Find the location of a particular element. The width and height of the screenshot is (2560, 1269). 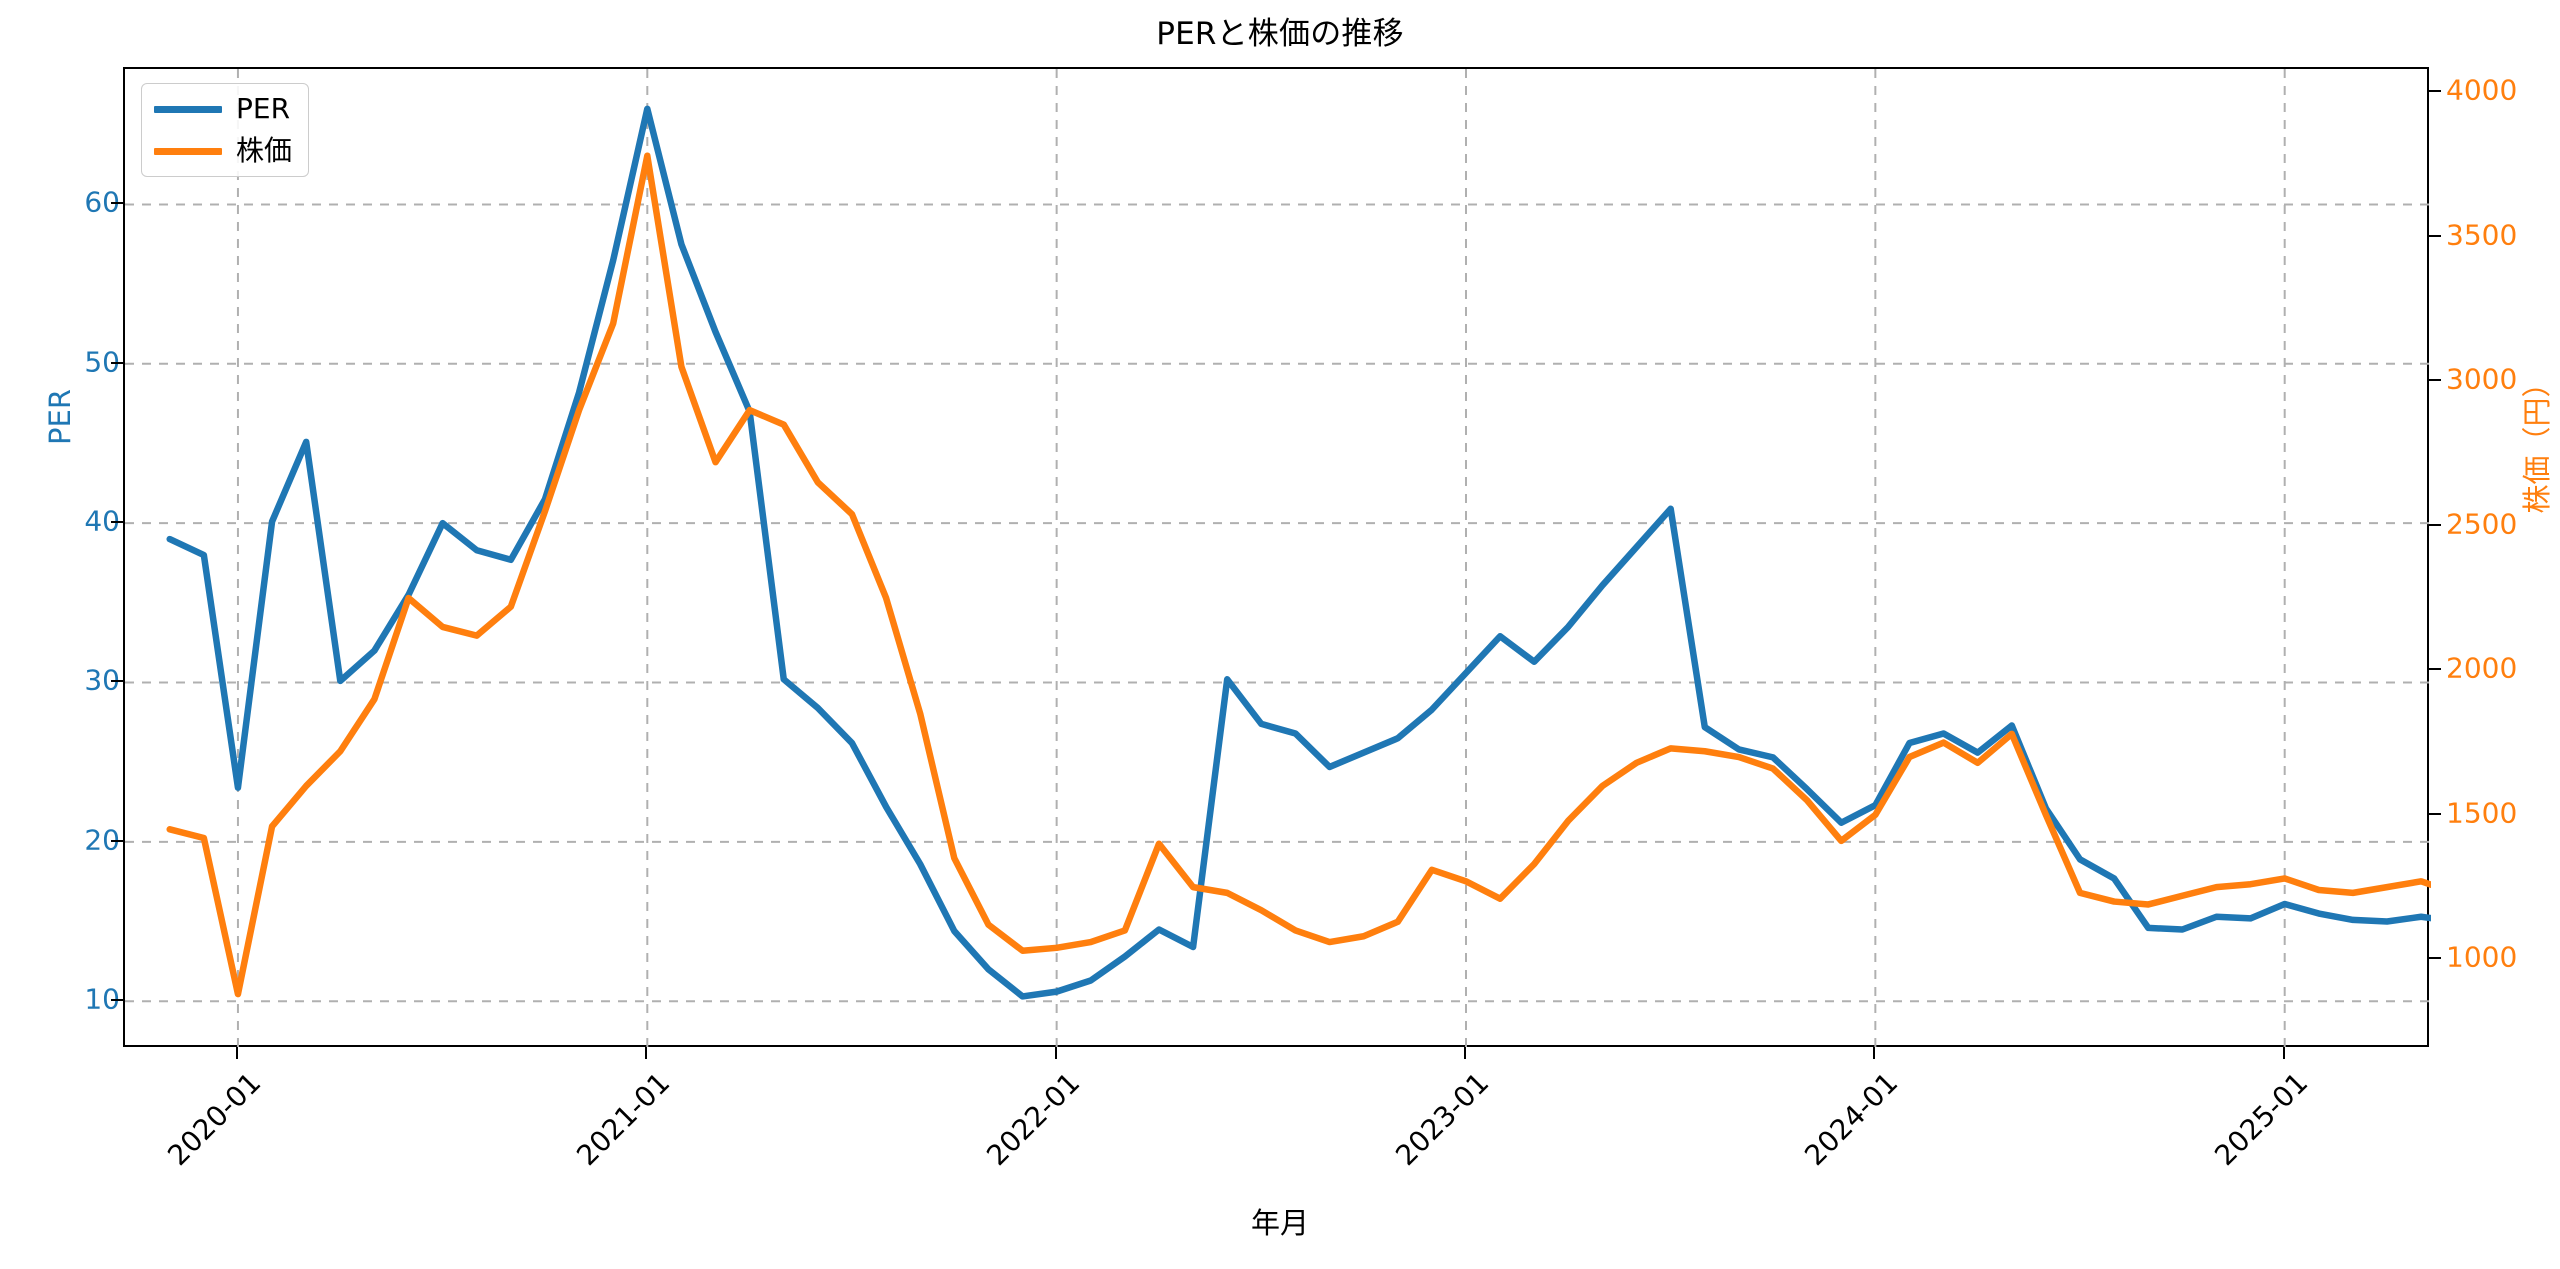

y-axis-right-tick: 4000 is located at coordinates (2482, 90).